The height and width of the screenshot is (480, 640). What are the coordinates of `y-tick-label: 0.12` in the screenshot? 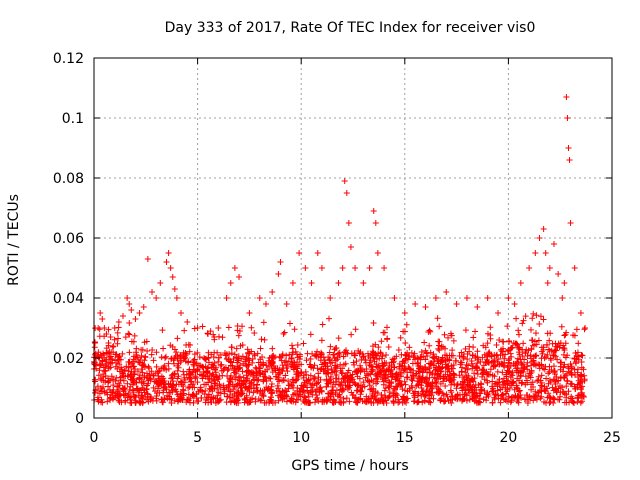 It's located at (68, 59).